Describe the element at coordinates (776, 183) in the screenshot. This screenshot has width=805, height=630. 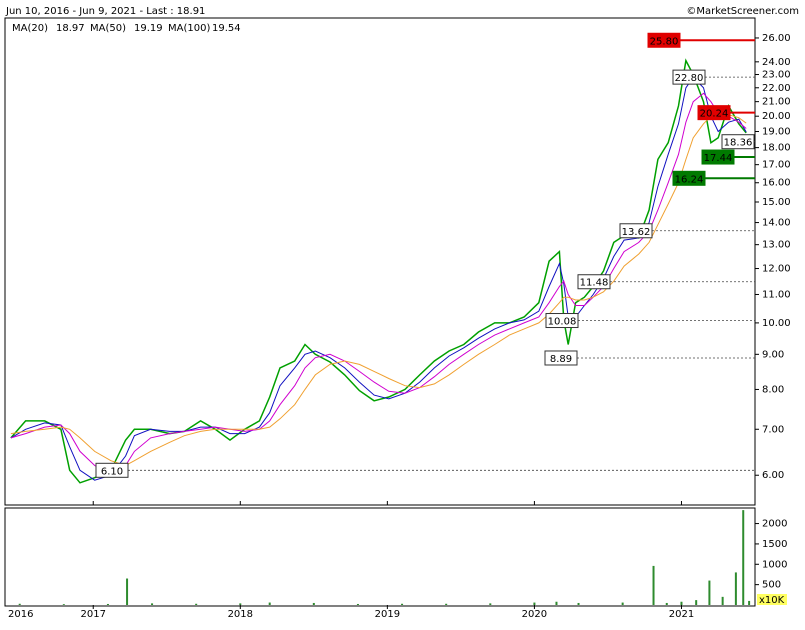
I see `y-tick-label: 16.00` at that location.